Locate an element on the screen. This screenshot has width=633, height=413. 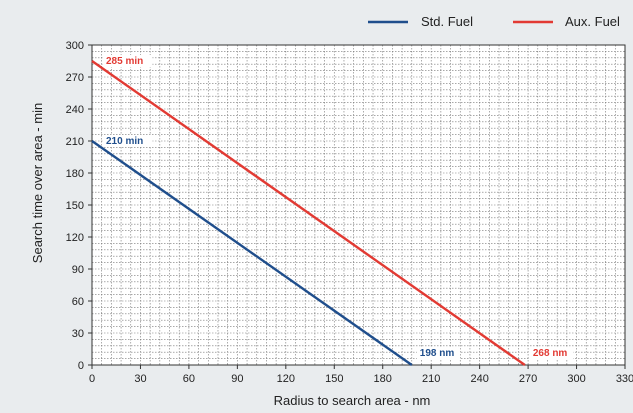
annotation-label: 268 nm is located at coordinates (550, 353).